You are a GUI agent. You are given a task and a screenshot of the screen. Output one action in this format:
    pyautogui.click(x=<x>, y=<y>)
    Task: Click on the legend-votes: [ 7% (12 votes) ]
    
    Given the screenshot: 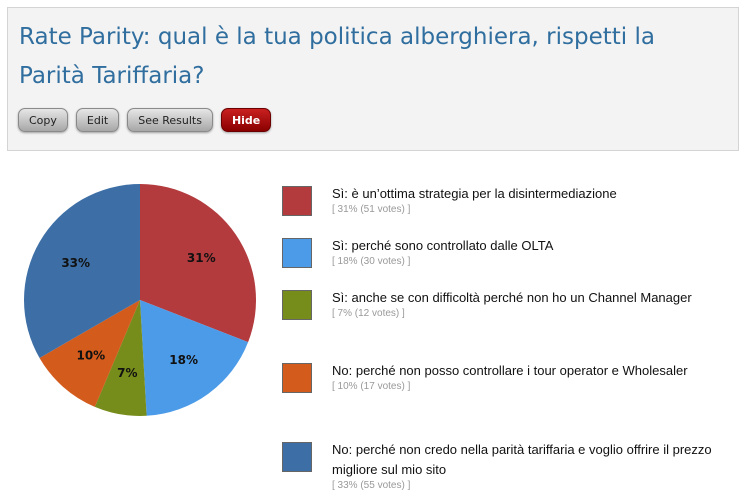 What is the action you would take?
    pyautogui.click(x=368, y=313)
    